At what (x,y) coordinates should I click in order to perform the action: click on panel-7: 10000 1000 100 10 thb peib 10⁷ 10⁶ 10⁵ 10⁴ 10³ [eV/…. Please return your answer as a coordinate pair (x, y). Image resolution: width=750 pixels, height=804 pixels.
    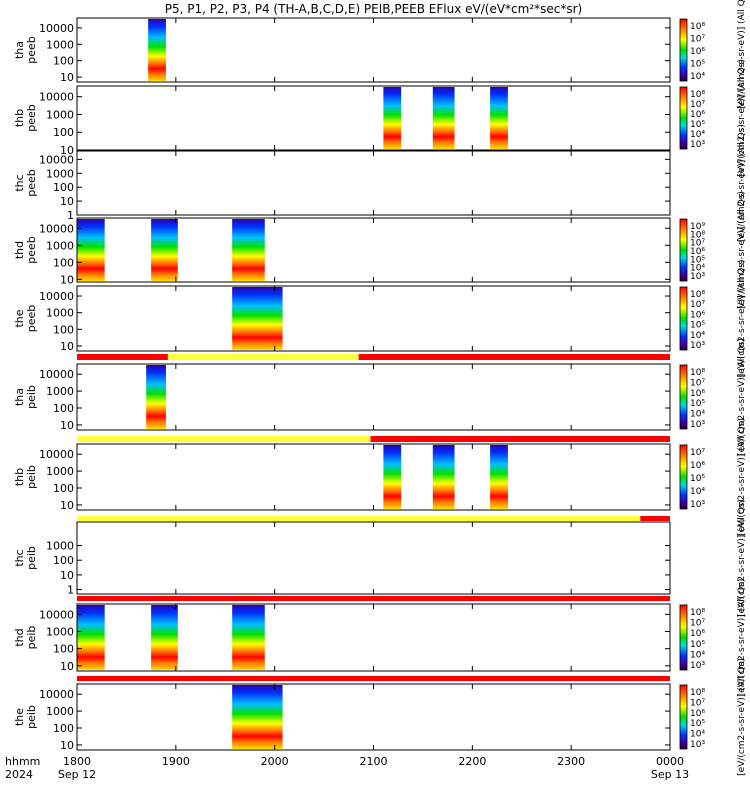
    Looking at the image, I should click on (380, 477).